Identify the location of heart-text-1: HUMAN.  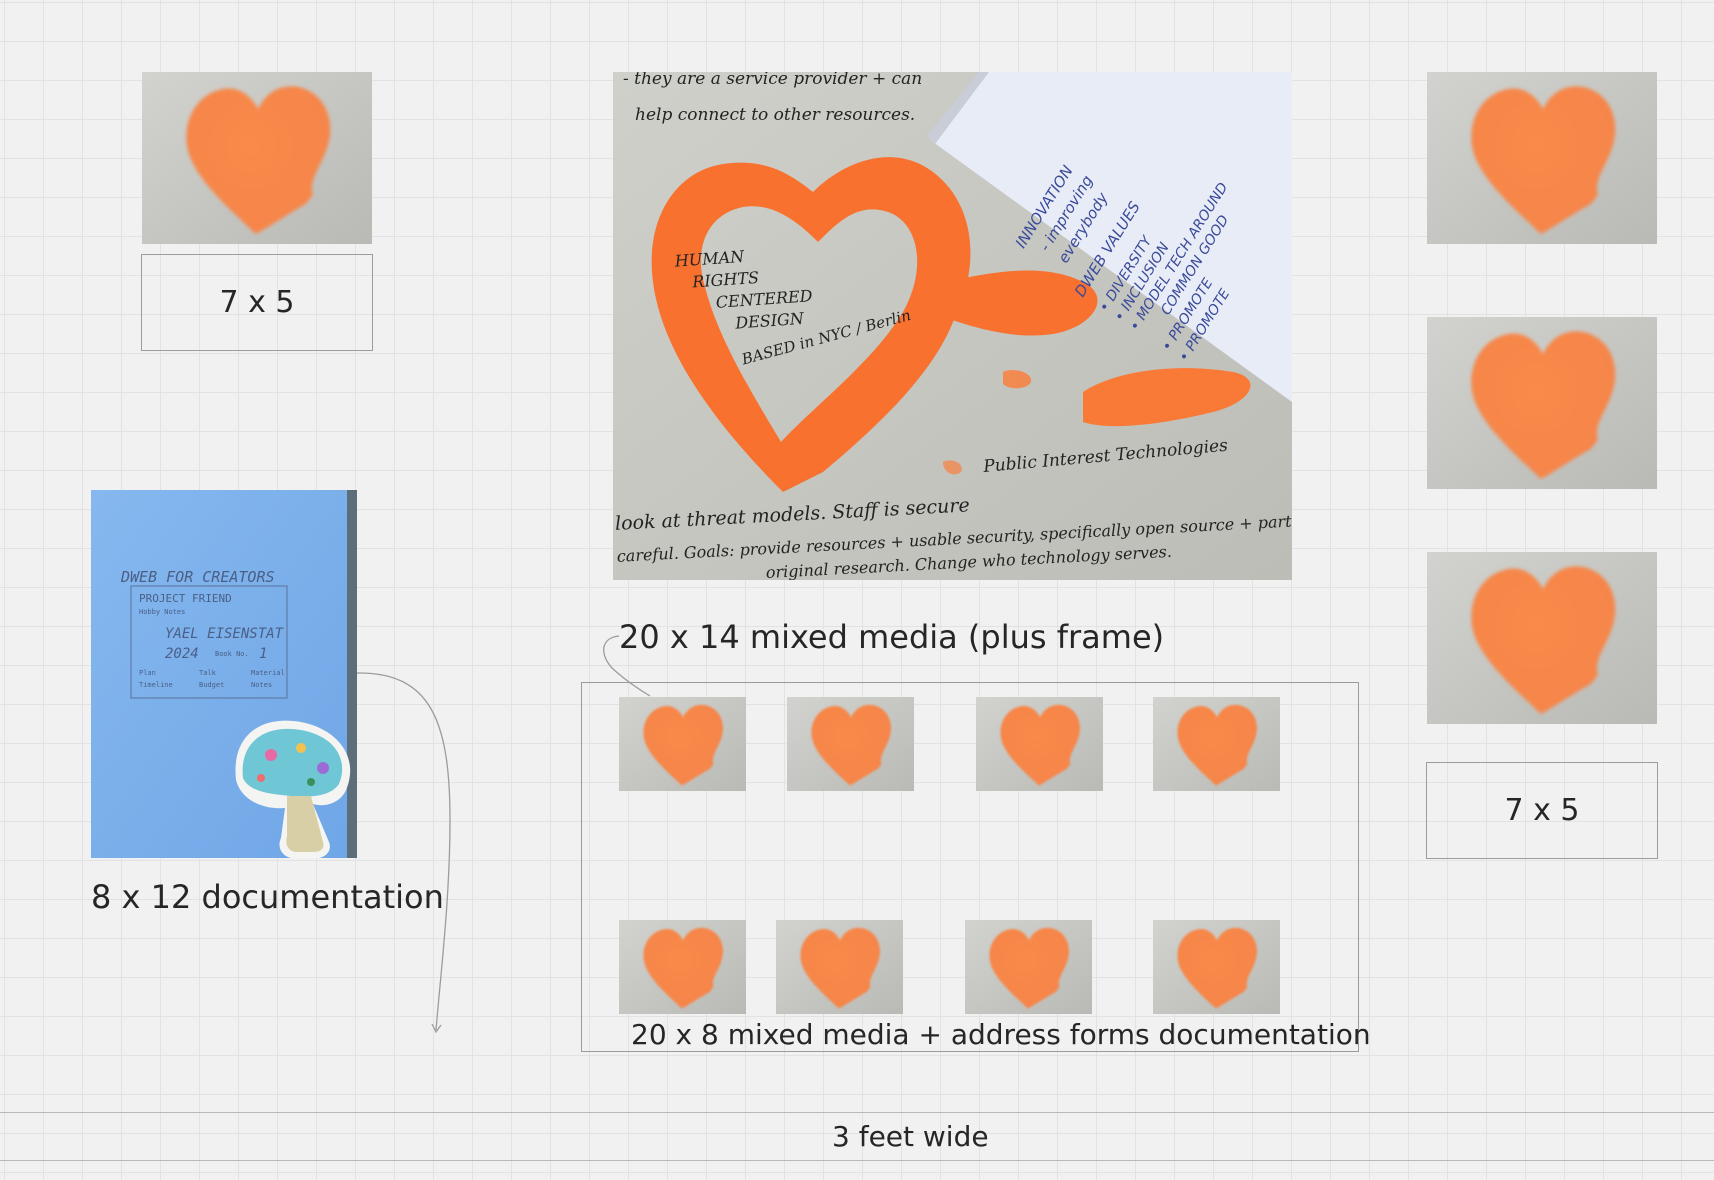
(709, 259).